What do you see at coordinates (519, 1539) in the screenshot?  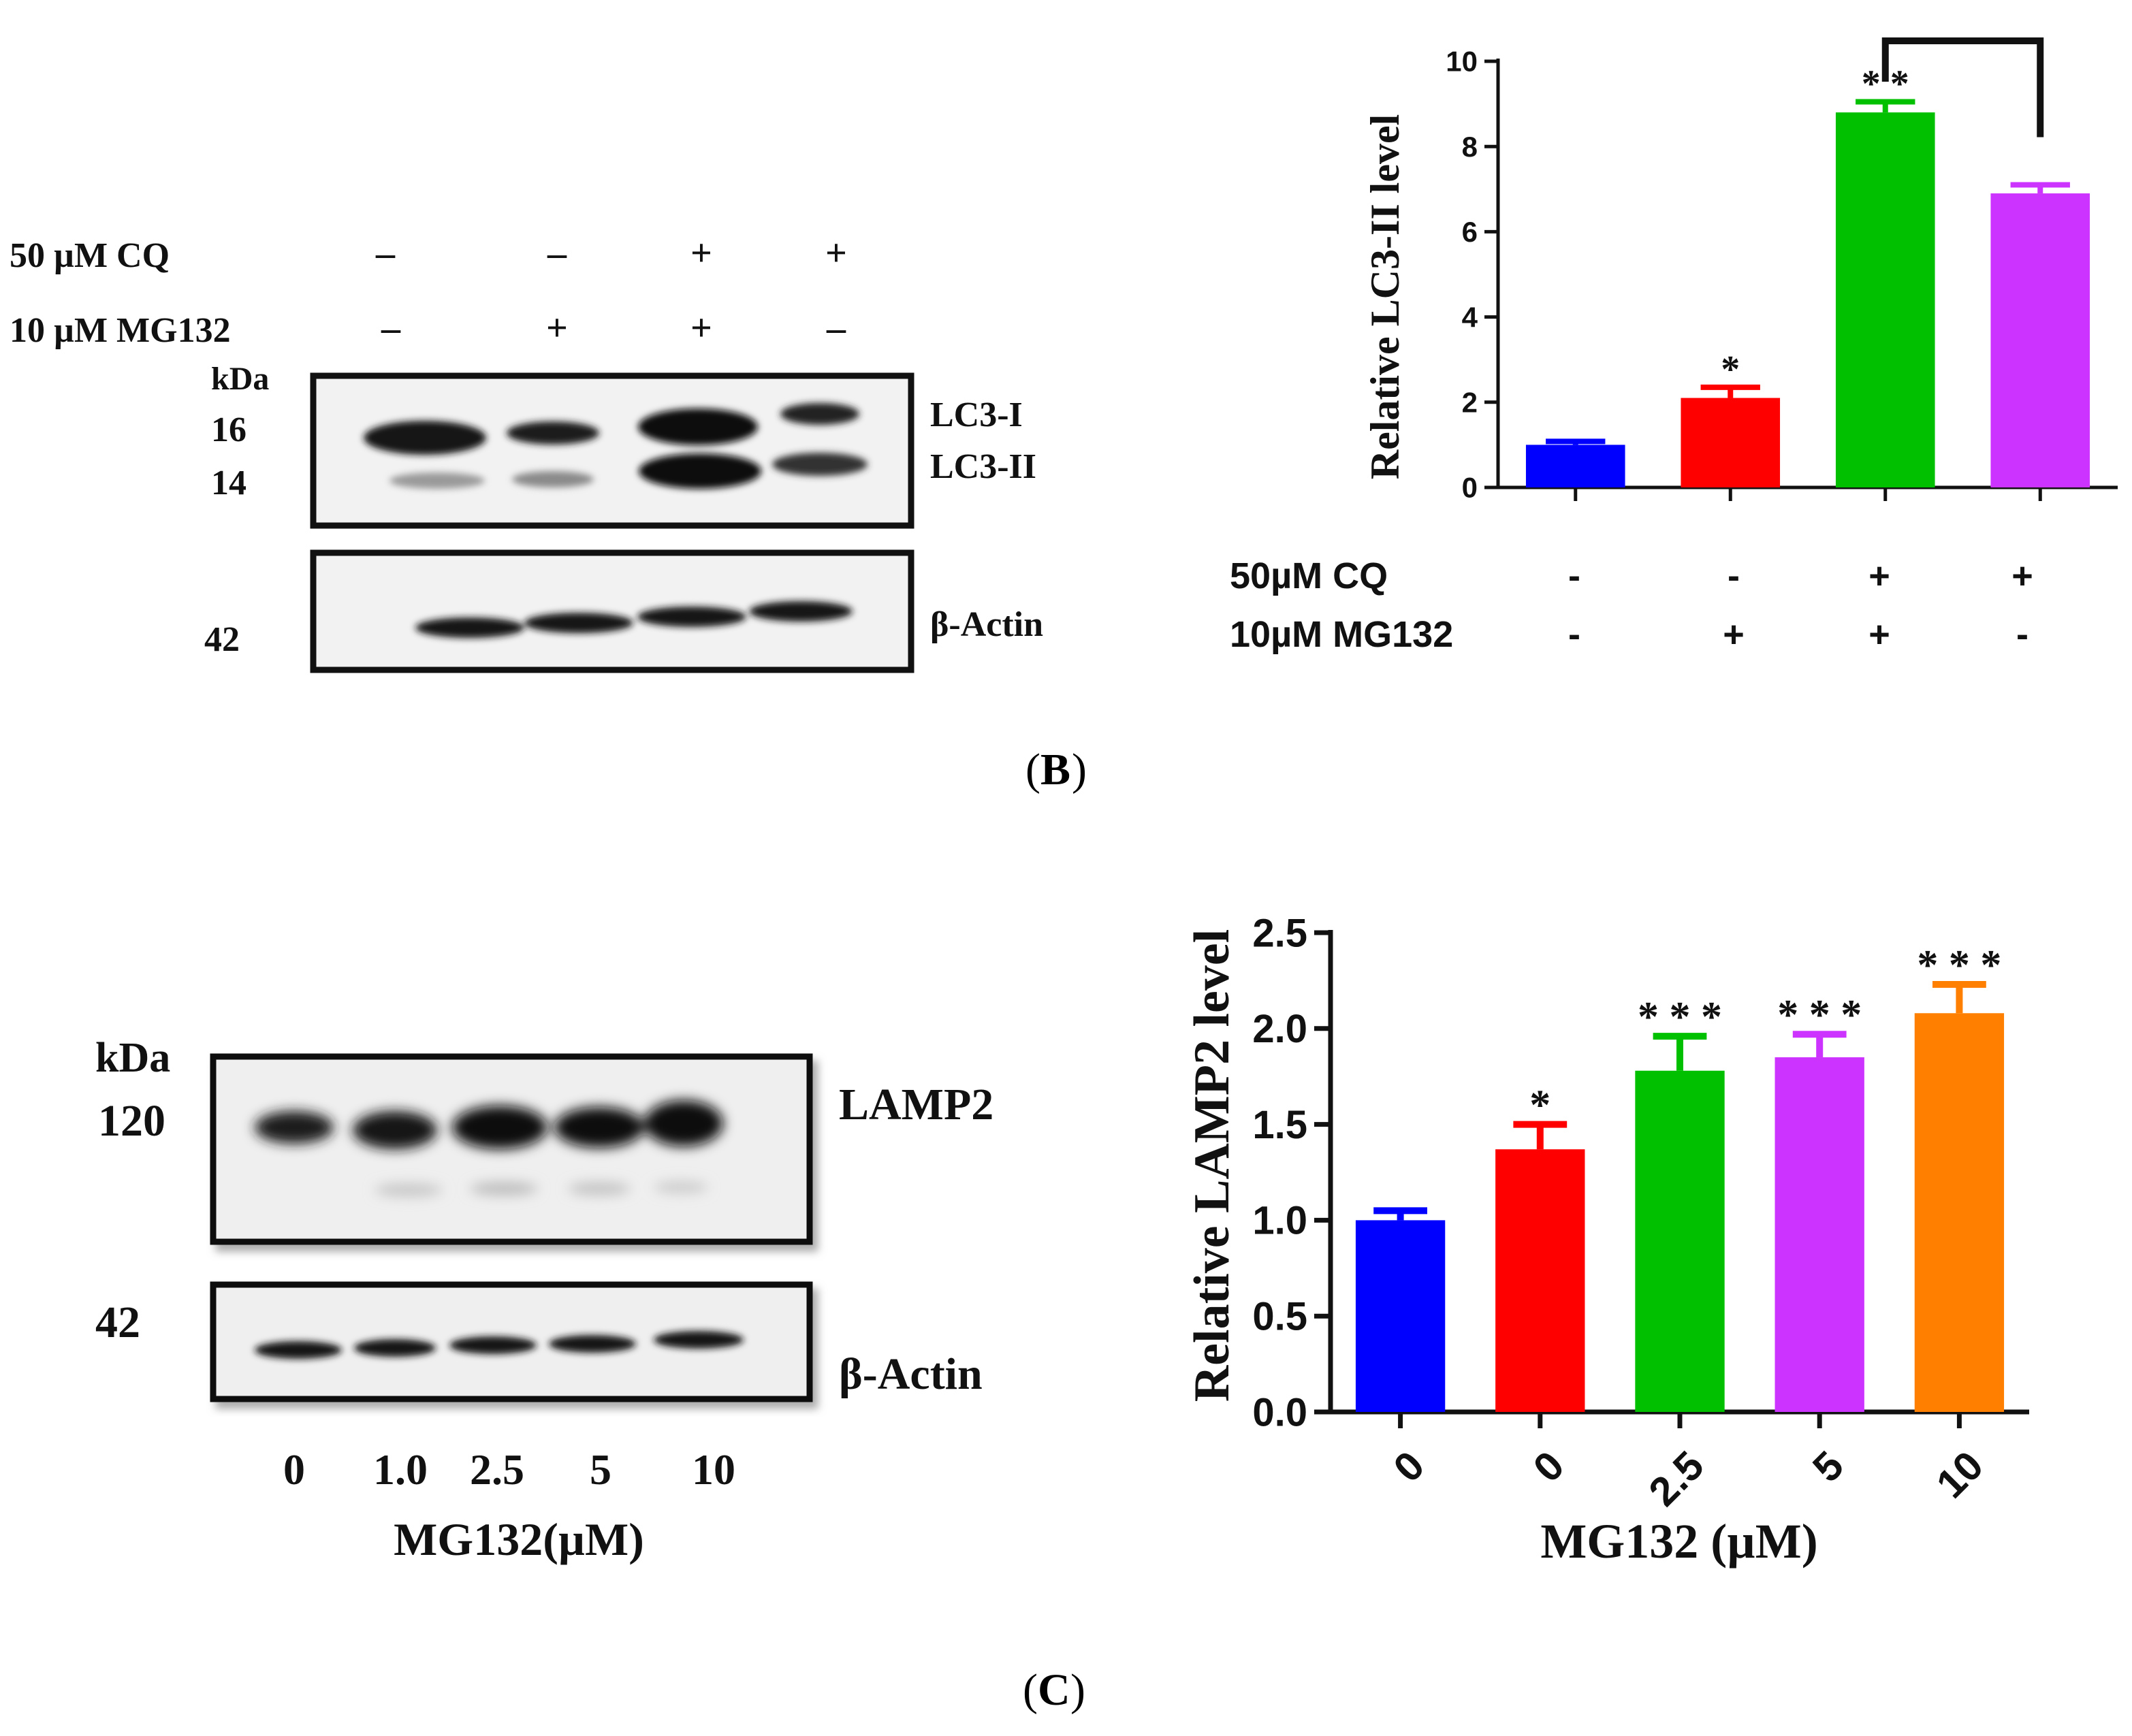 I see `blot-x-axis-label: MG132(µM)` at bounding box center [519, 1539].